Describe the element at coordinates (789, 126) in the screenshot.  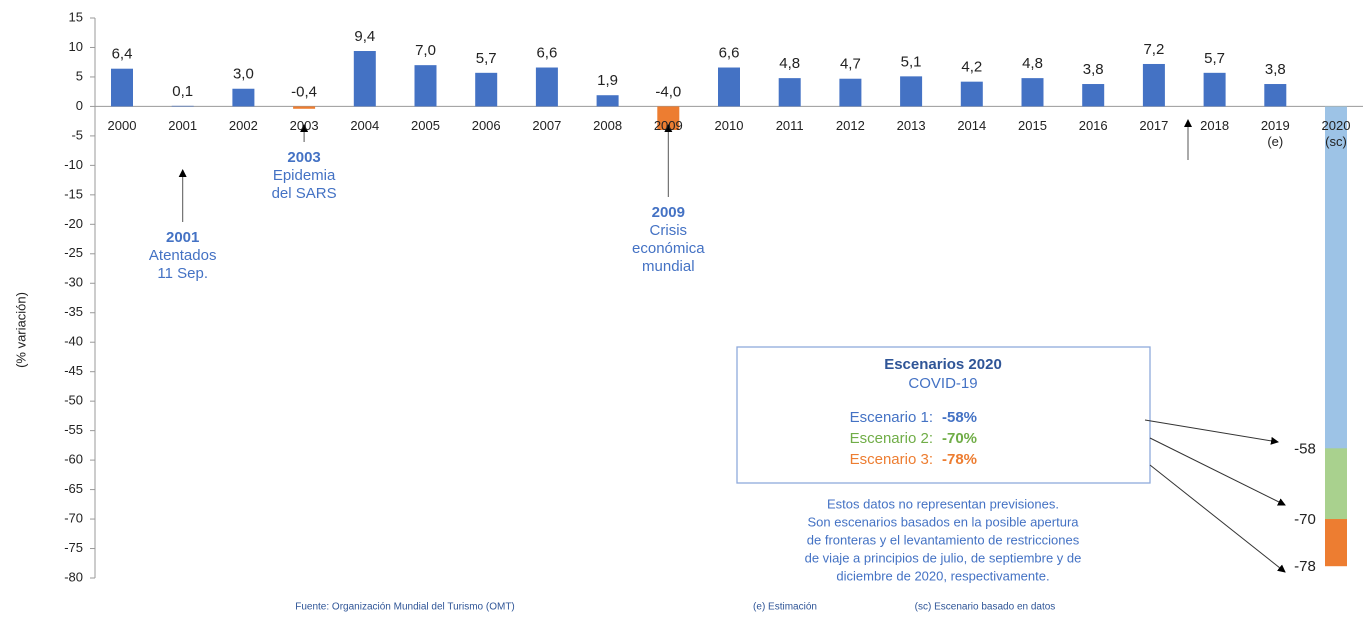
I see `x-tick-label: 2011` at that location.